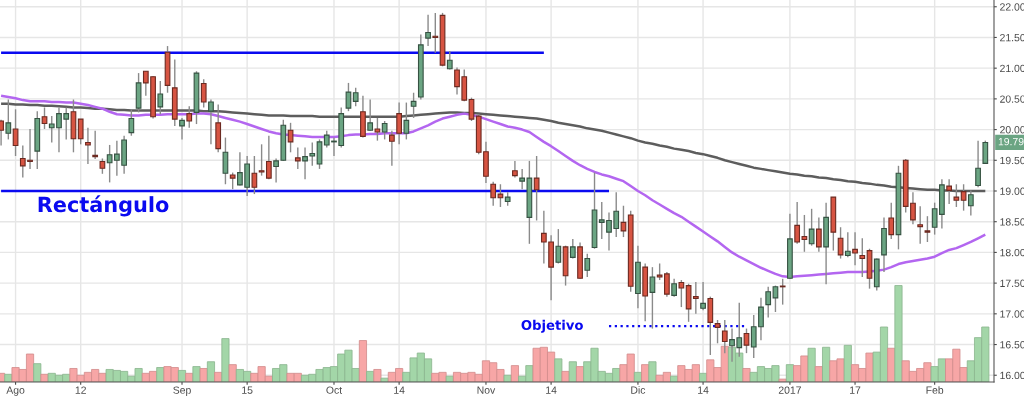 This screenshot has height=399, width=1024. Describe the element at coordinates (486, 390) in the screenshot. I see `x-tick-label: Nov` at that location.